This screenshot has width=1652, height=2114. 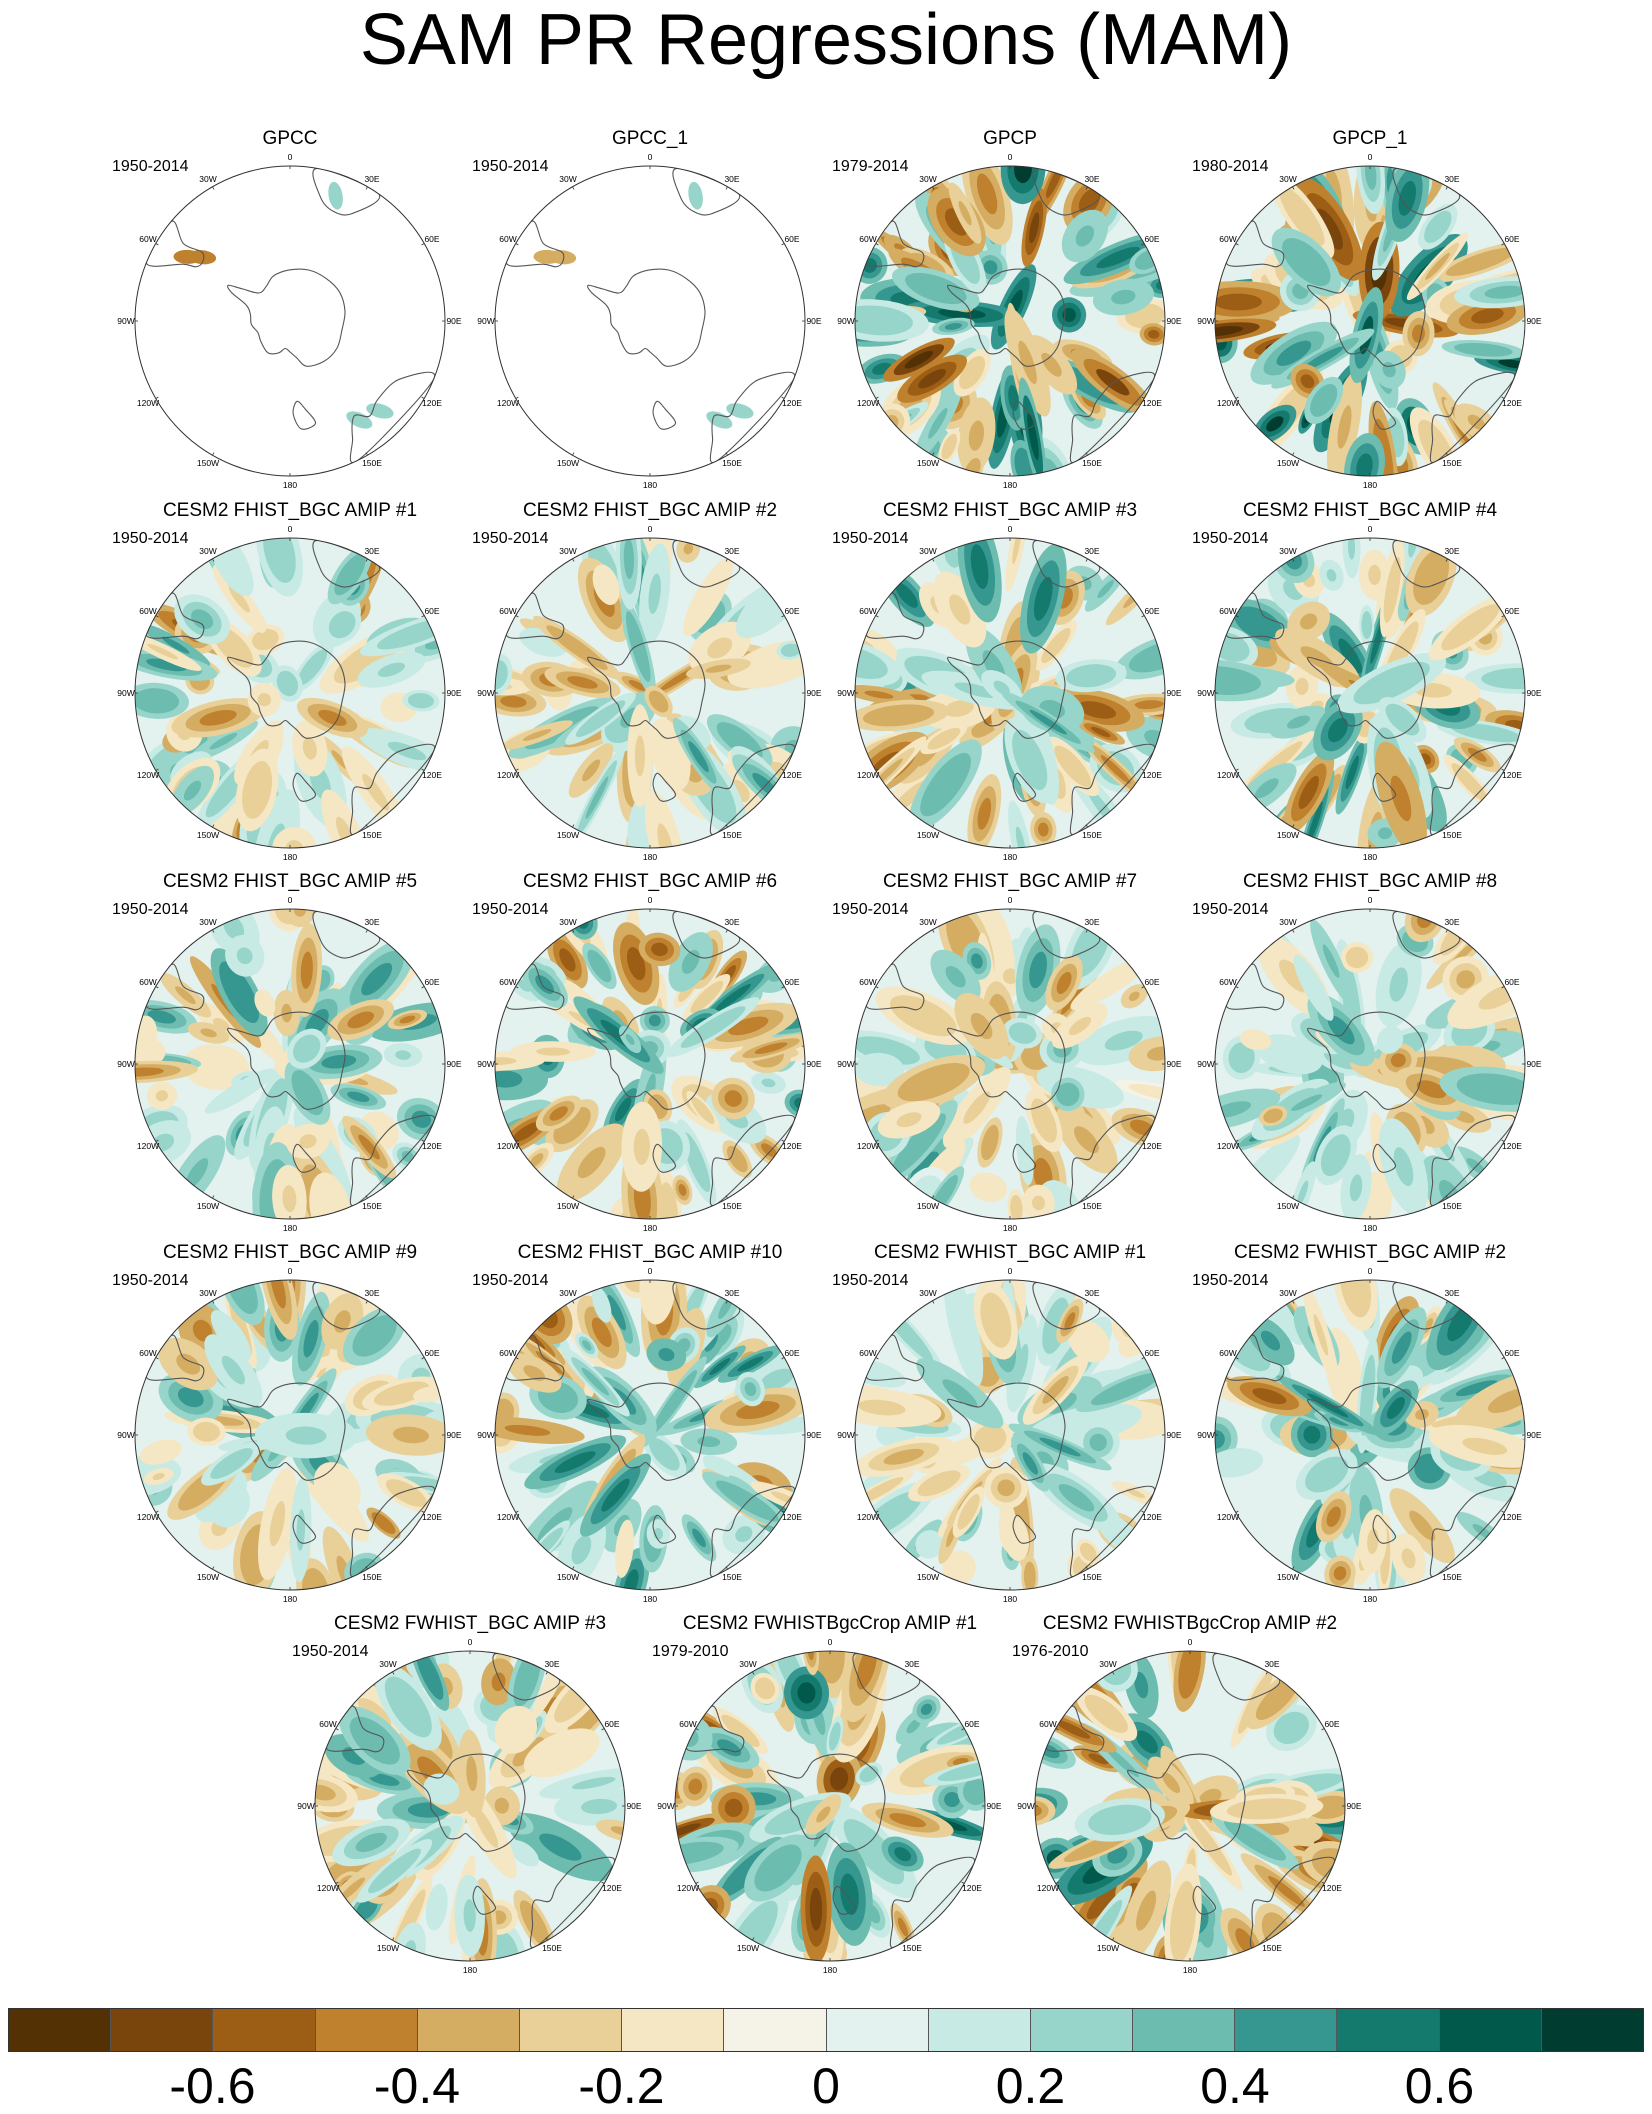 What do you see at coordinates (1287, 922) in the screenshot?
I see `longitude-label: 30W` at bounding box center [1287, 922].